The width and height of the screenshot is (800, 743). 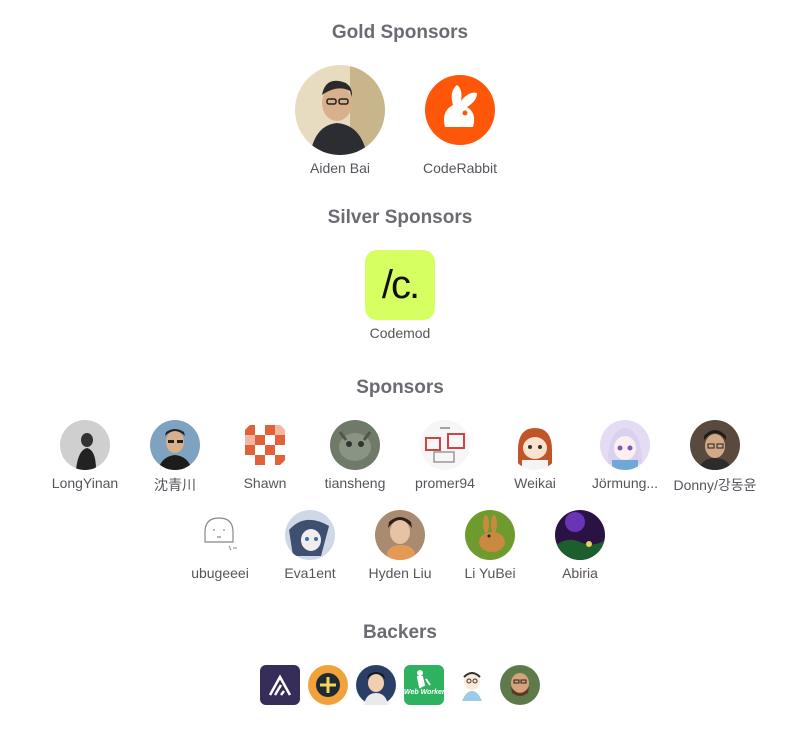 I want to click on sponsor-label: Abiria, so click(x=580, y=573).